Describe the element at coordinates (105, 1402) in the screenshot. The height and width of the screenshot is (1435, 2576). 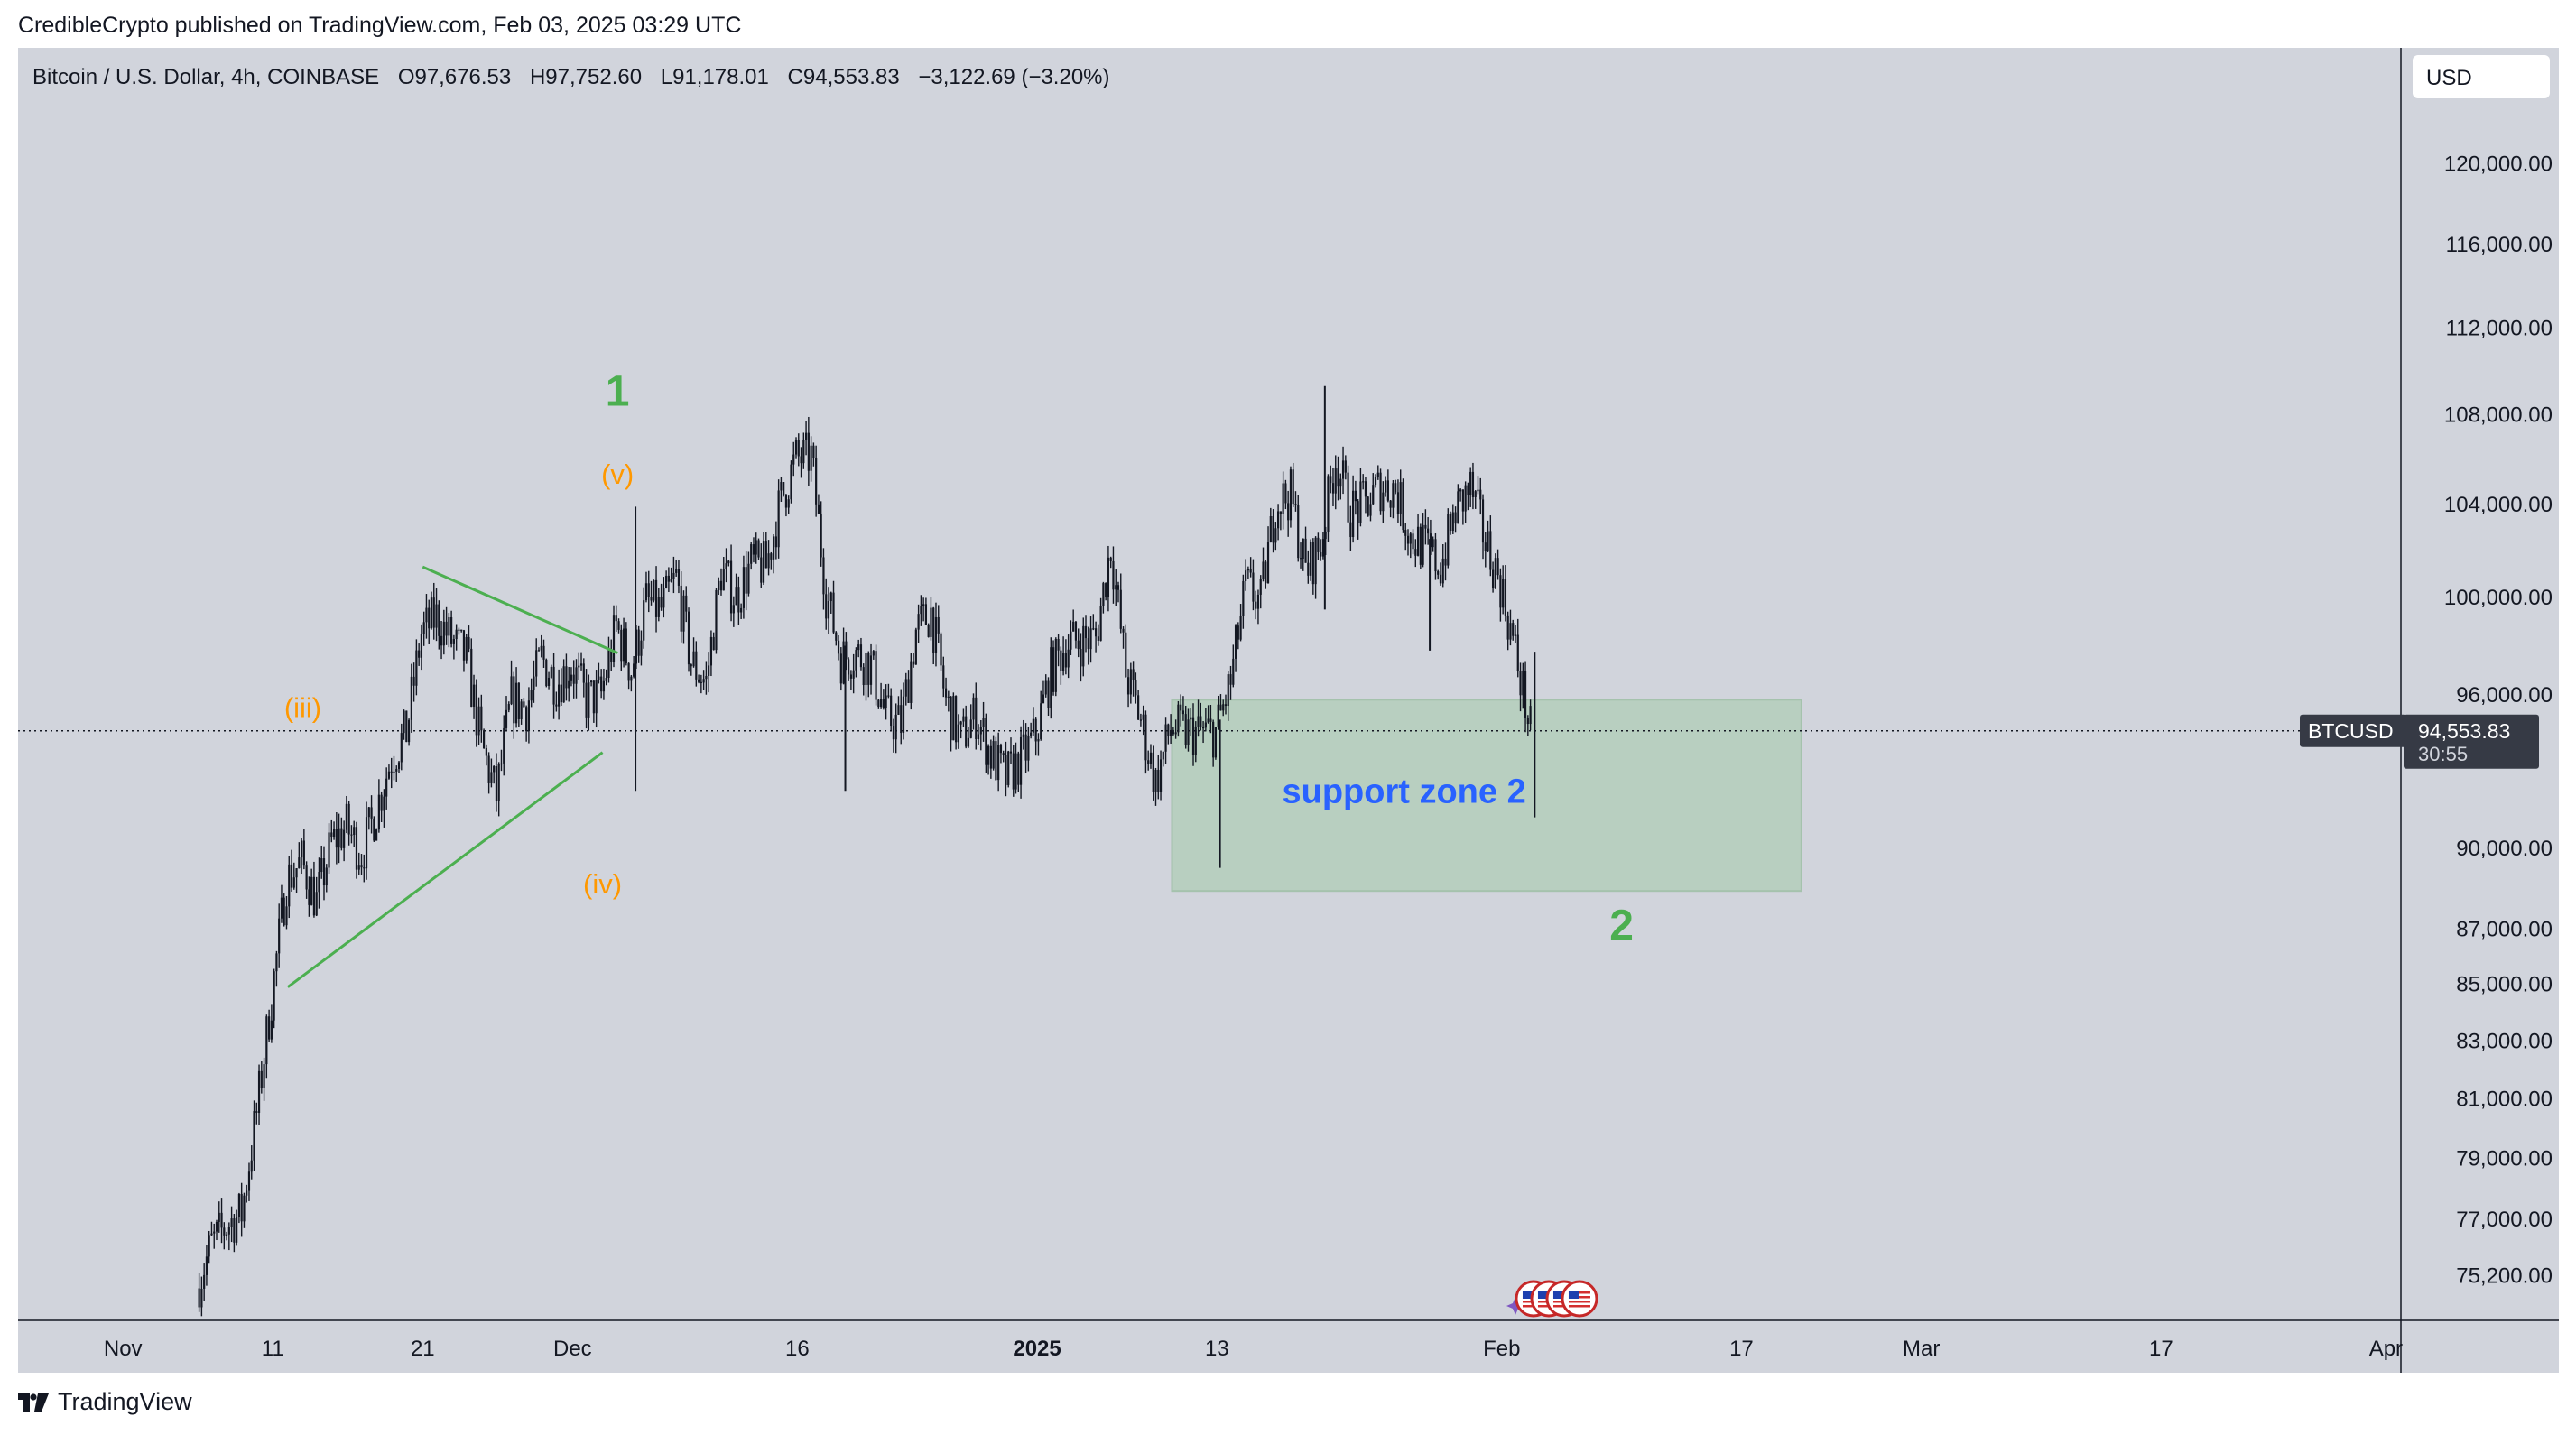
I see `tradingview-logo: TradingView` at that location.